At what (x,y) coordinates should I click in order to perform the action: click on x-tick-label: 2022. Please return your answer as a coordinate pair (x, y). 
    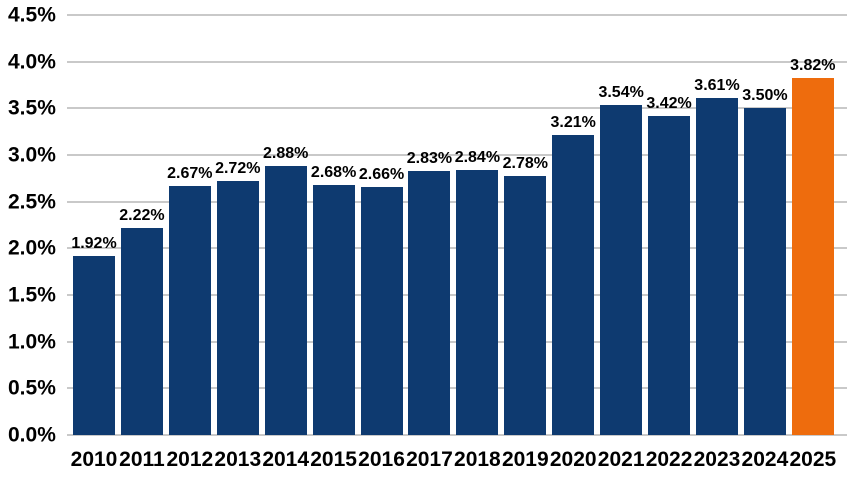
    Looking at the image, I should click on (669, 459).